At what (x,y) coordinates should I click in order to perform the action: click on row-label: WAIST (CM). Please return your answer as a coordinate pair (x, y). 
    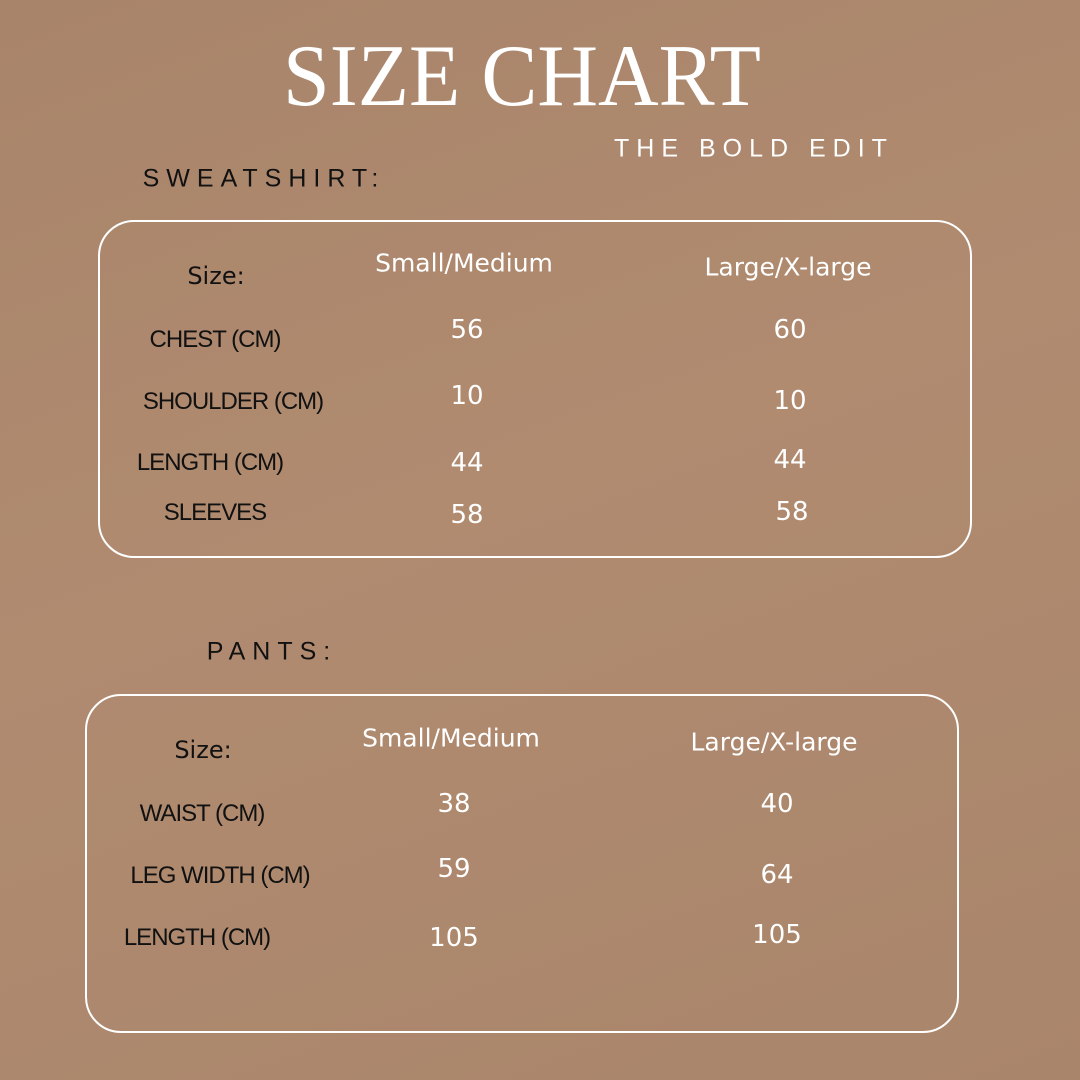
    Looking at the image, I should click on (202, 813).